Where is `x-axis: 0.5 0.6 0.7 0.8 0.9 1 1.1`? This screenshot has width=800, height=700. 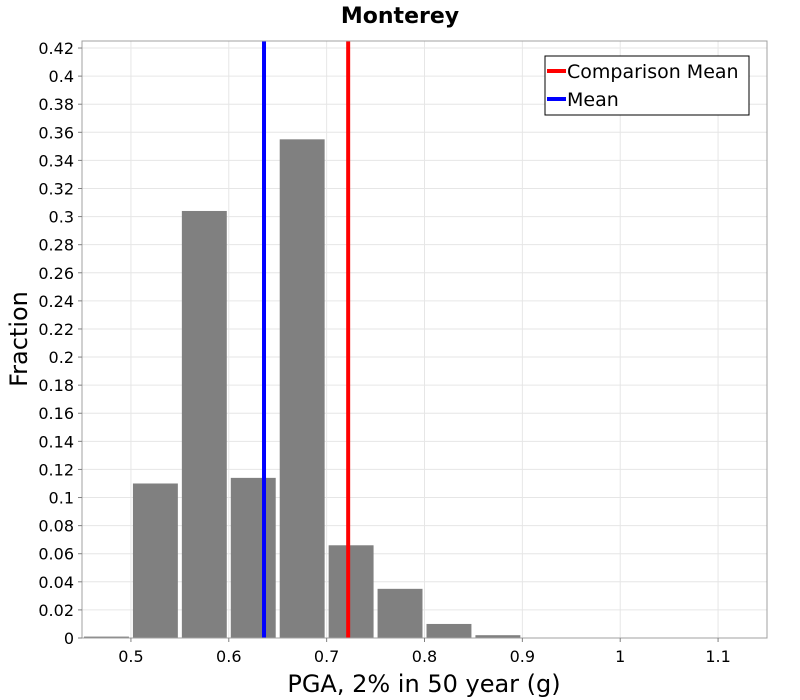 x-axis: 0.5 0.6 0.7 0.8 0.9 1 1.1 is located at coordinates (424, 652).